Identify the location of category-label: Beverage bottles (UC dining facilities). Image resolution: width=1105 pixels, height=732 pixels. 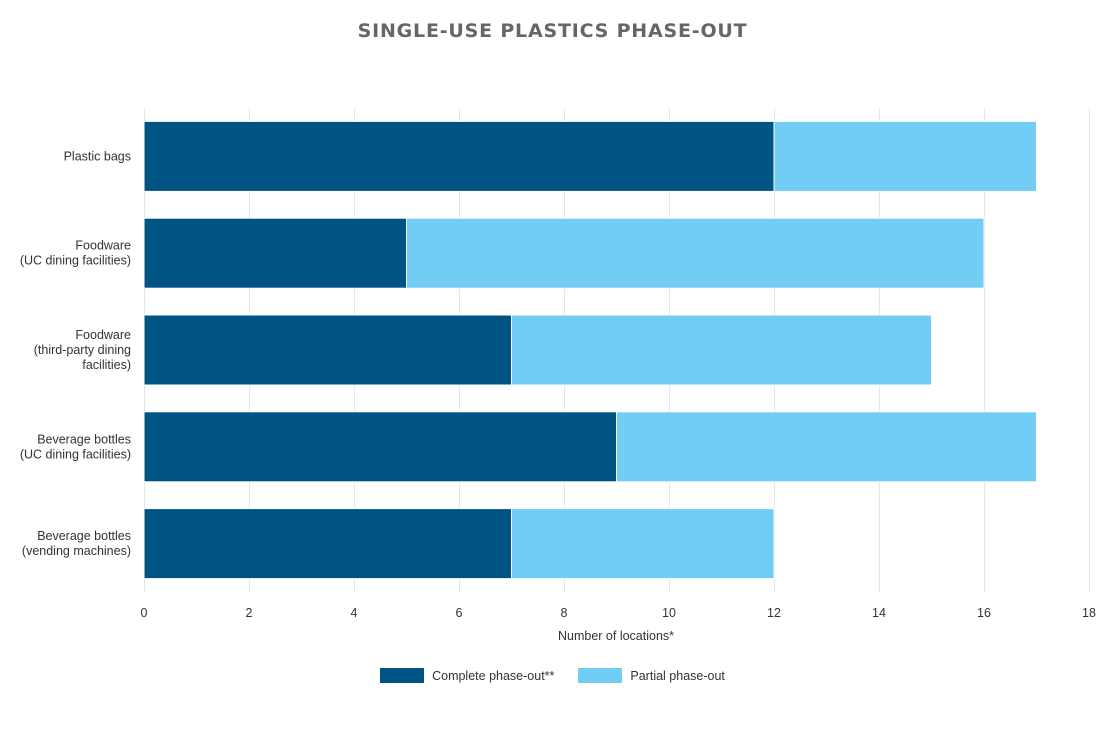
(75, 446).